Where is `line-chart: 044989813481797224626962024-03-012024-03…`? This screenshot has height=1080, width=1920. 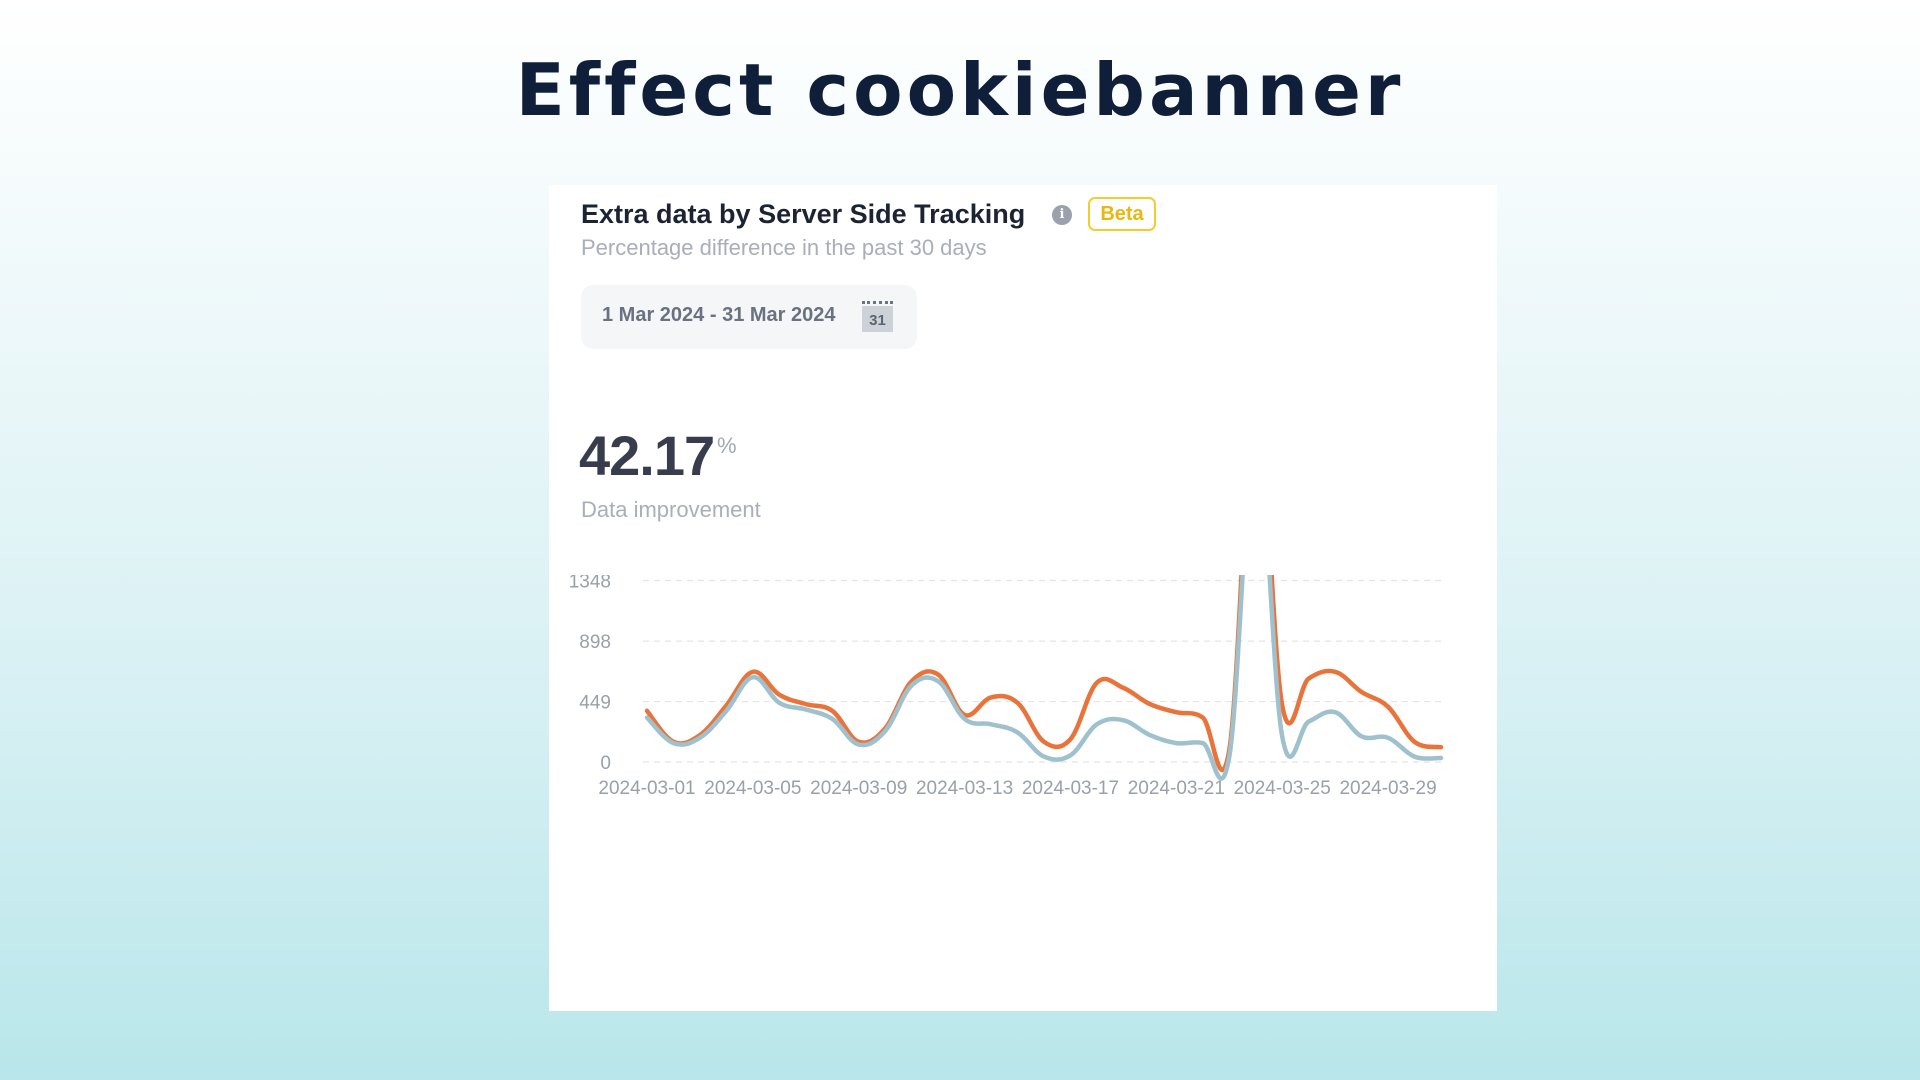
line-chart: 044989813481797224626962024-03-012024-03… is located at coordinates (1007, 687).